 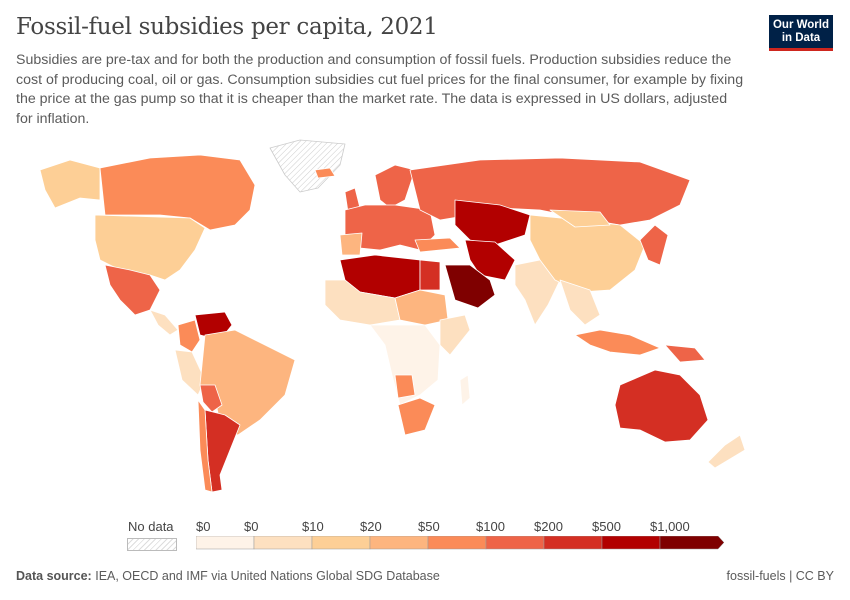 I want to click on country-canada, so click(x=177, y=192).